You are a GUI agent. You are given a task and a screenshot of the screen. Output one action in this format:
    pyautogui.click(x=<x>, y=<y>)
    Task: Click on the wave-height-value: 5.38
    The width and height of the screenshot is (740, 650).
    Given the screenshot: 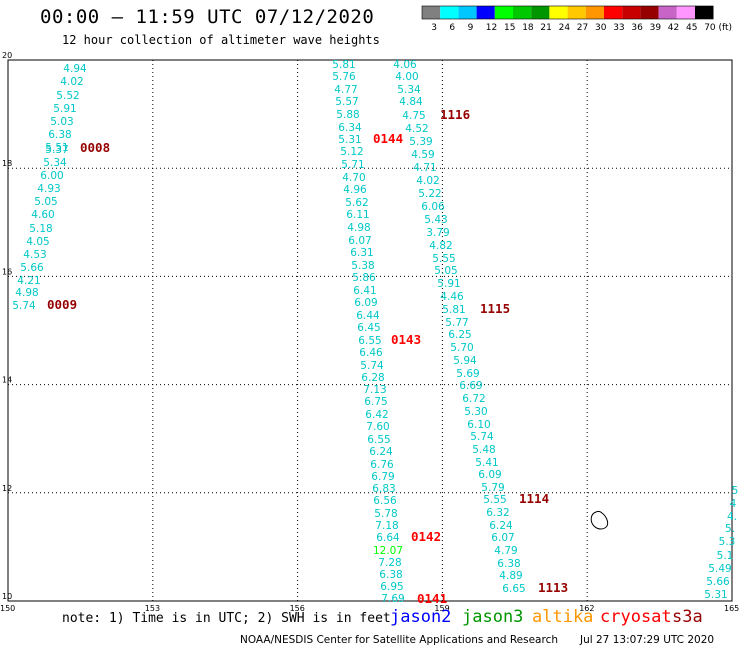 What is the action you would take?
    pyautogui.click(x=362, y=266)
    